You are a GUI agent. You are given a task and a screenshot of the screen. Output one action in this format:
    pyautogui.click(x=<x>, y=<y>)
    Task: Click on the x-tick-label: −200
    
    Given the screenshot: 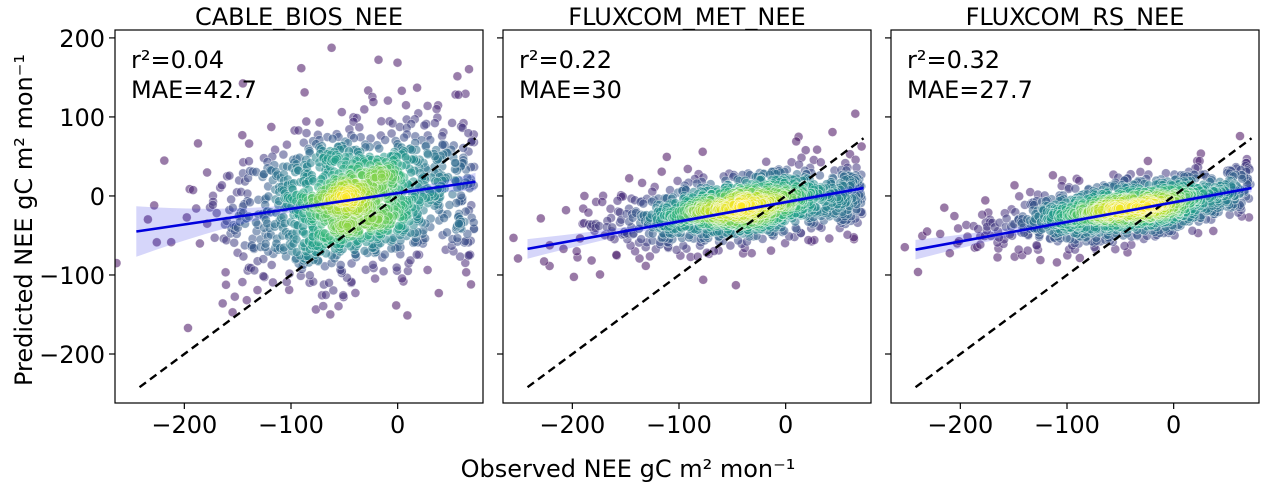 What is the action you would take?
    pyautogui.click(x=960, y=425)
    